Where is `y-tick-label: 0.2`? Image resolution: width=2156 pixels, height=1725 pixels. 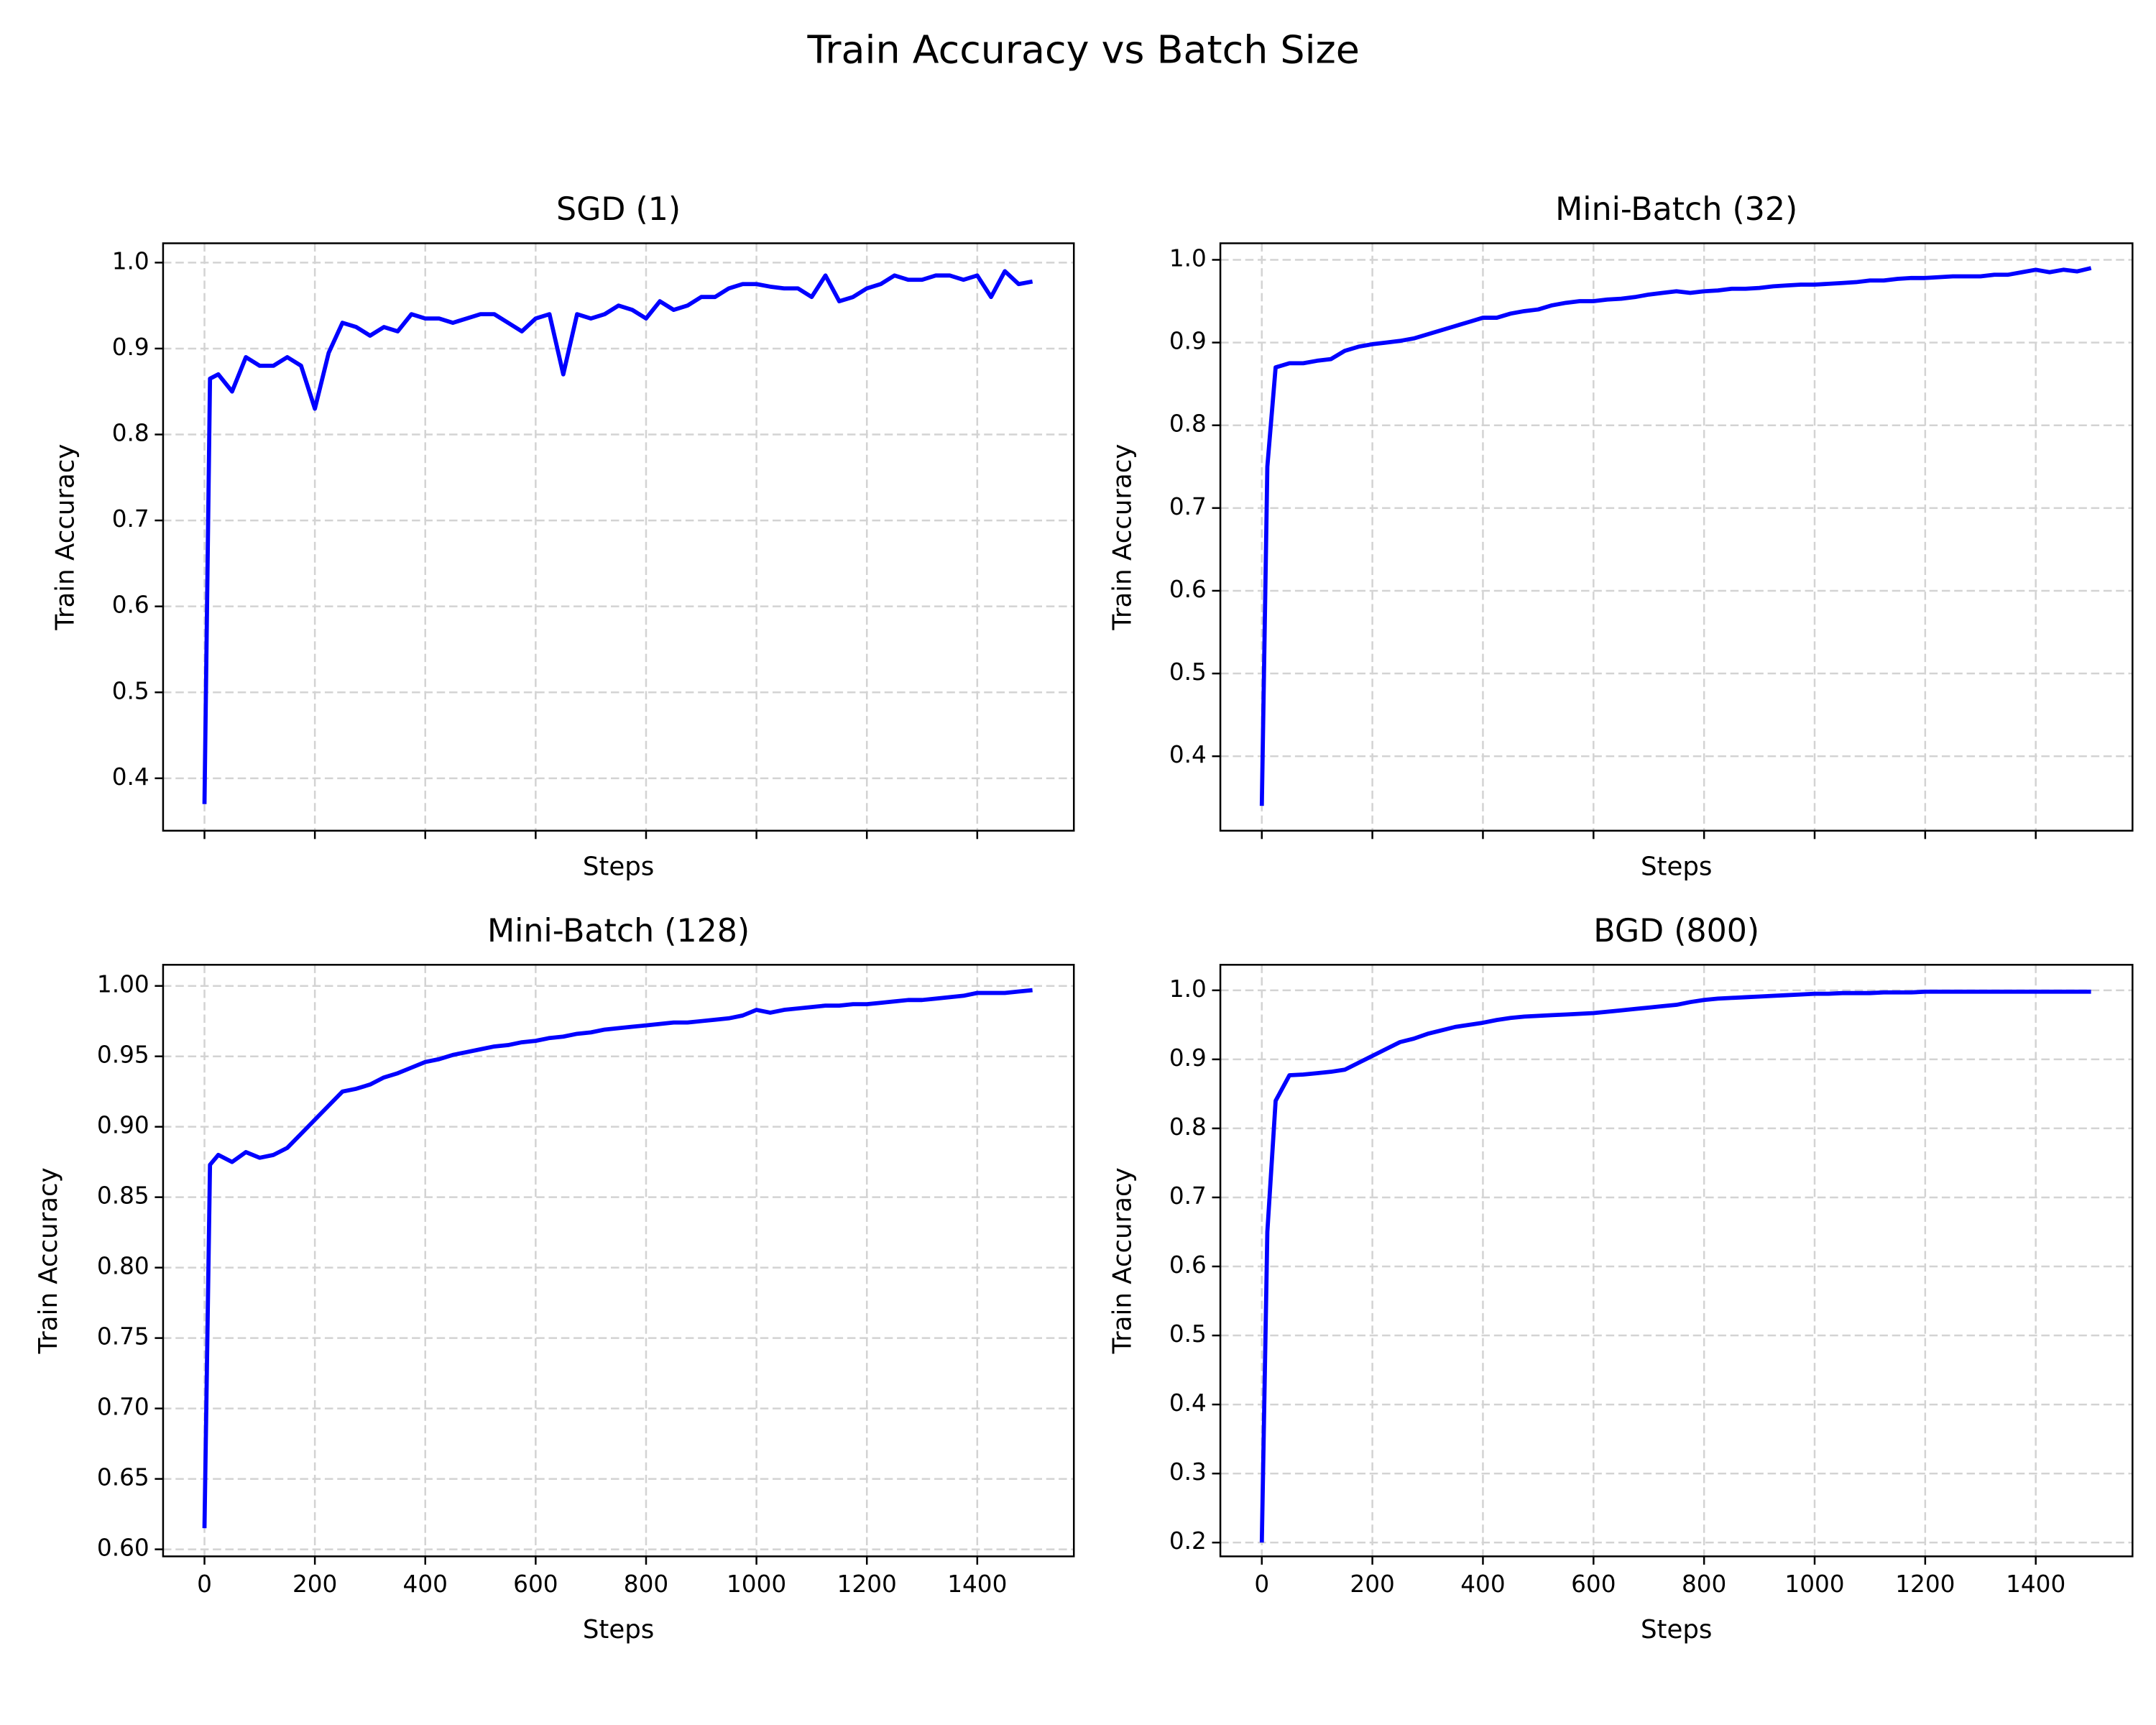
y-tick-label: 0.2 is located at coordinates (1188, 1541).